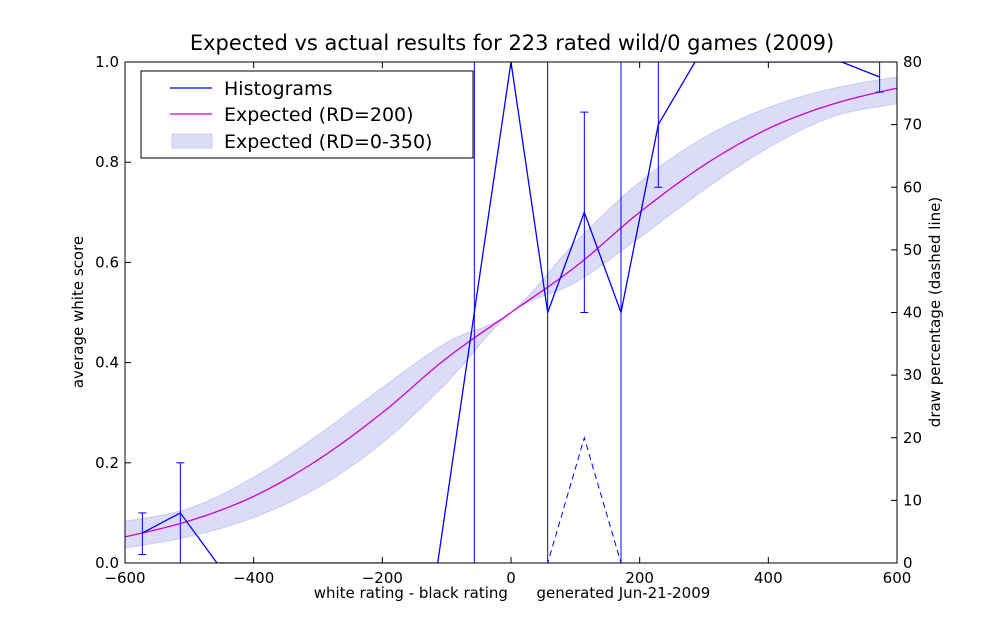 This screenshot has height=625, width=1000. What do you see at coordinates (192, 141) in the screenshot?
I see `legend-band-swatch` at bounding box center [192, 141].